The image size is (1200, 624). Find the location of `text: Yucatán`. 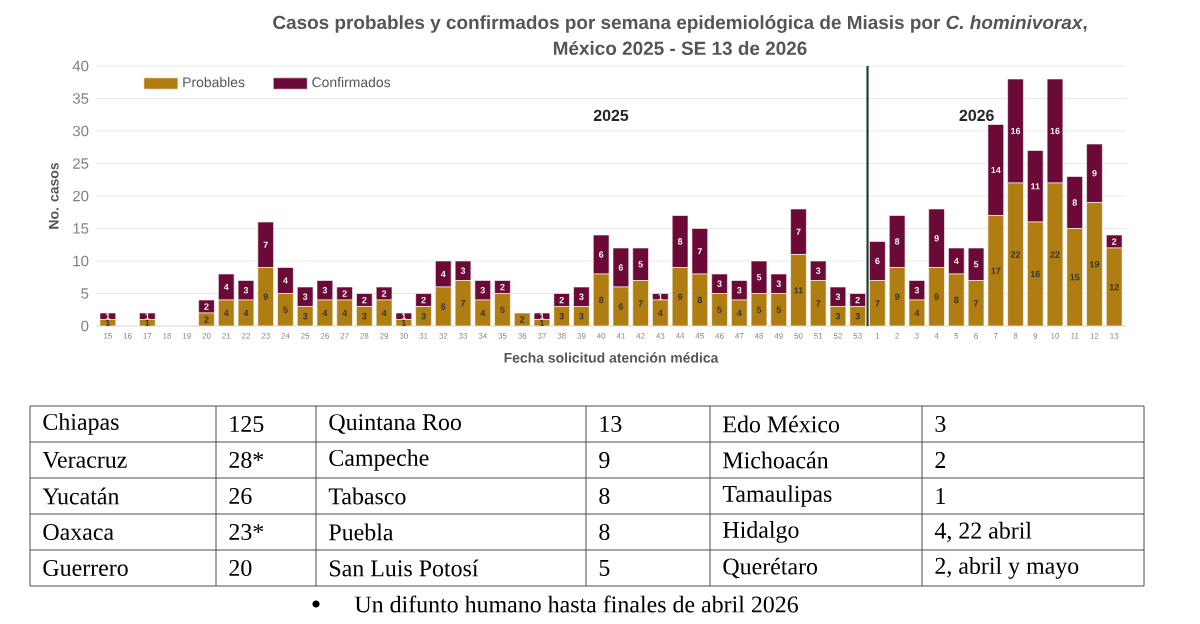

text: Yucatán is located at coordinates (81, 496).